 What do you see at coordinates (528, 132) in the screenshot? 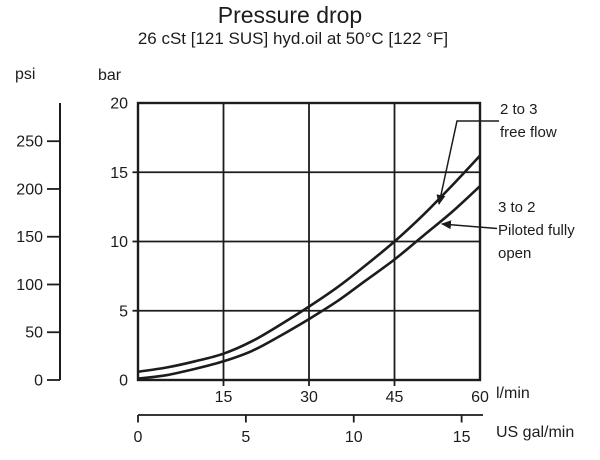
I see `annotation-free-flow-line2: free flow` at bounding box center [528, 132].